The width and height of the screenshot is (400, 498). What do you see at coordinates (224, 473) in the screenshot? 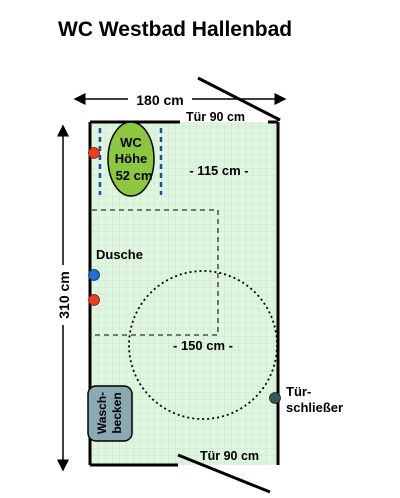
I see `door-bottom-leaf` at bounding box center [224, 473].